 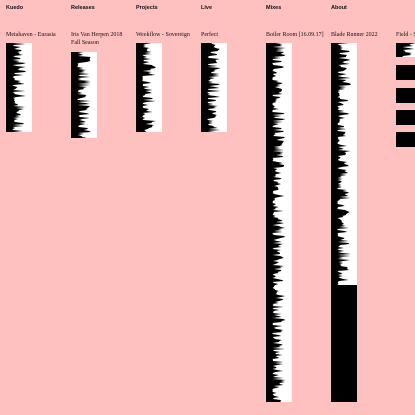 What do you see at coordinates (405, 35) in the screenshot?
I see `item-title: Field - Solo` at bounding box center [405, 35].